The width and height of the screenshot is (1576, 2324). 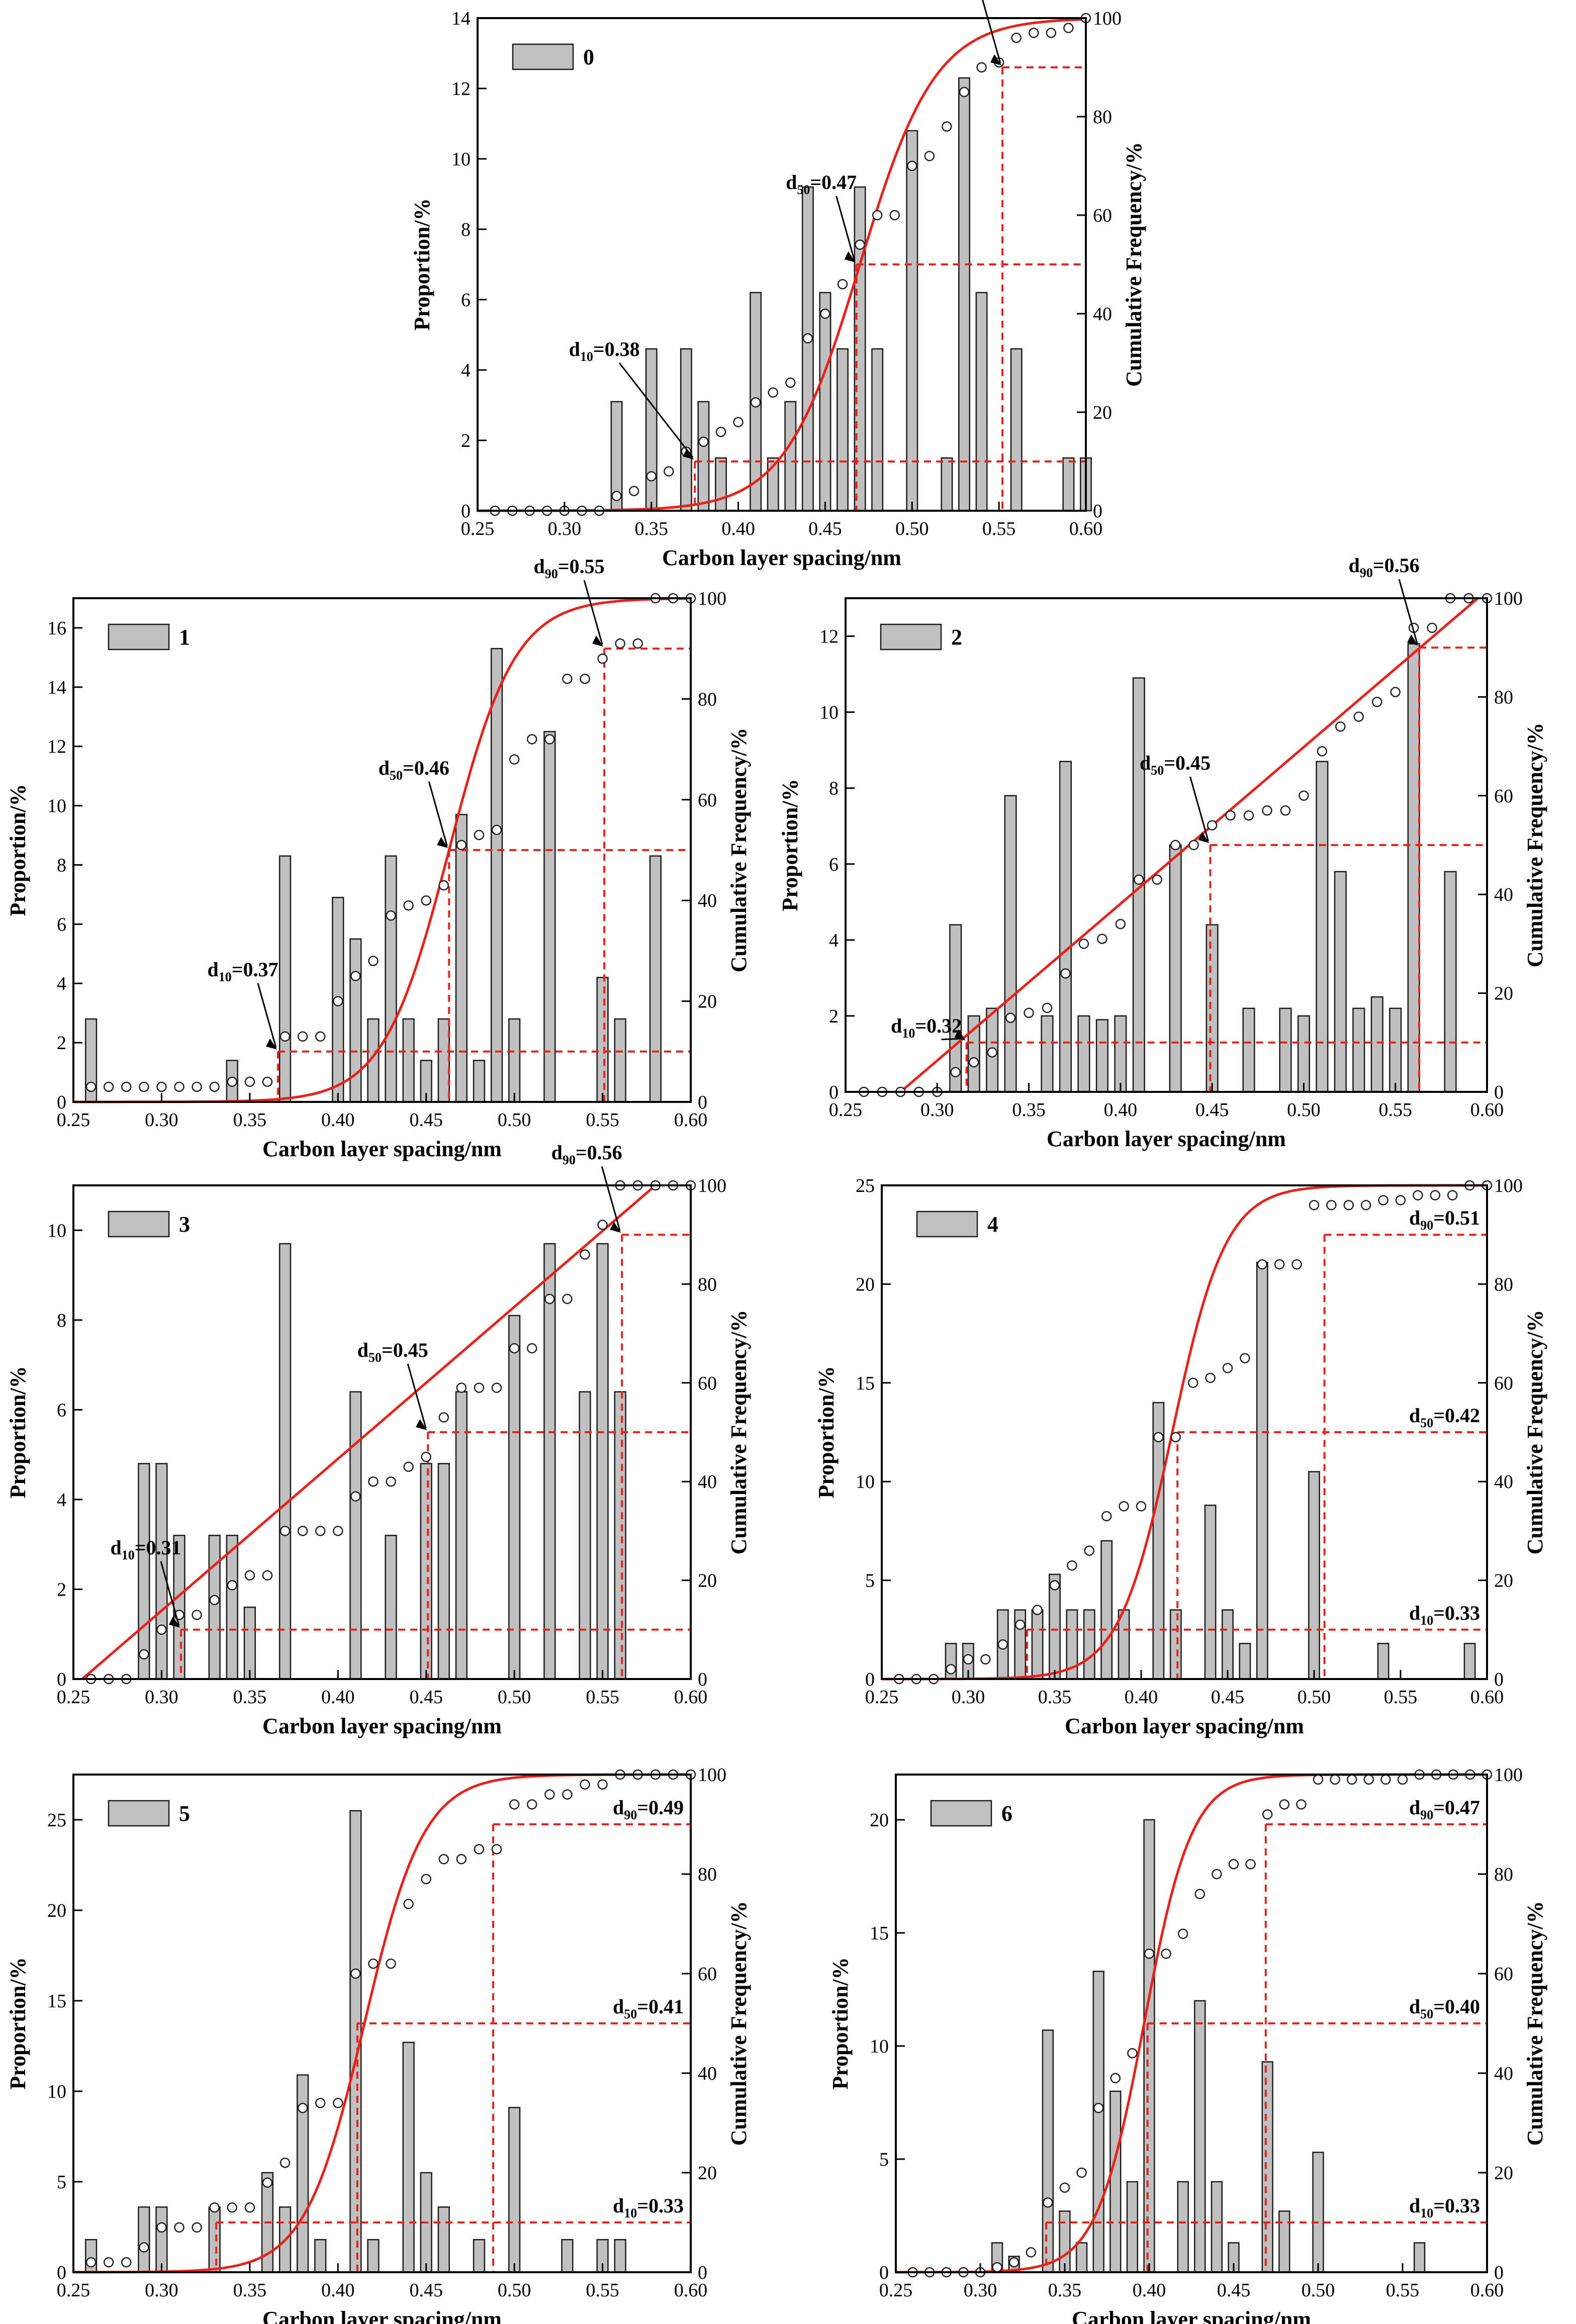 I want to click on legend-swatch, so click(x=139, y=637).